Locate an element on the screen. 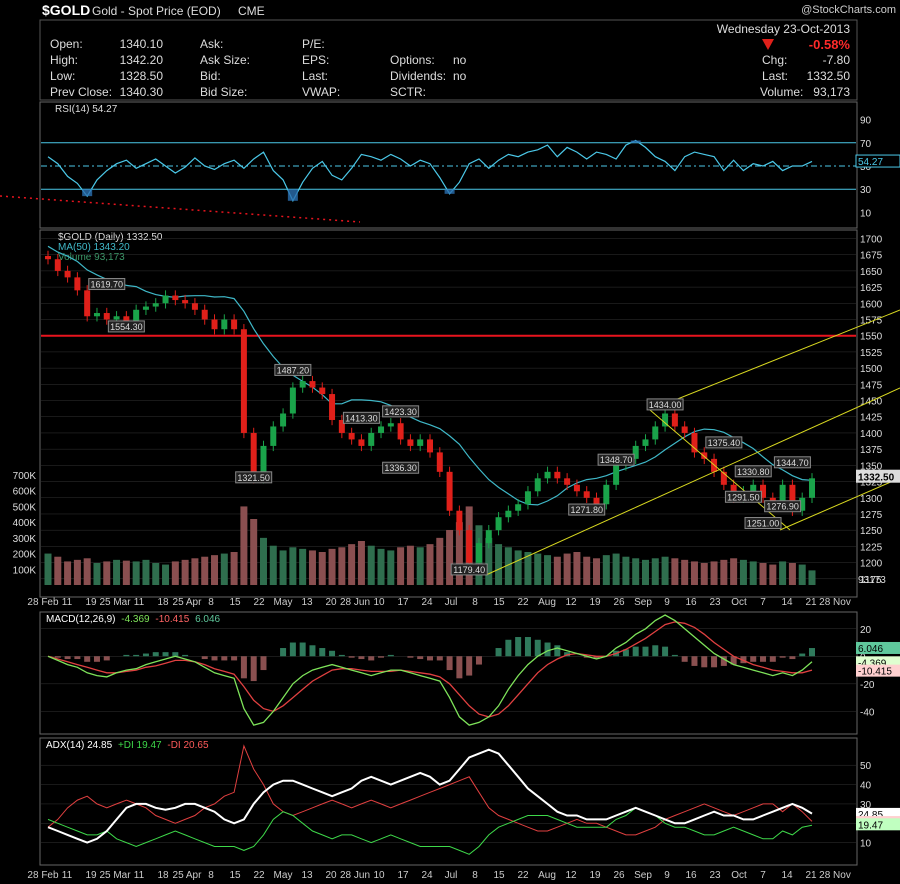  rsi-series-line is located at coordinates (430, 171).